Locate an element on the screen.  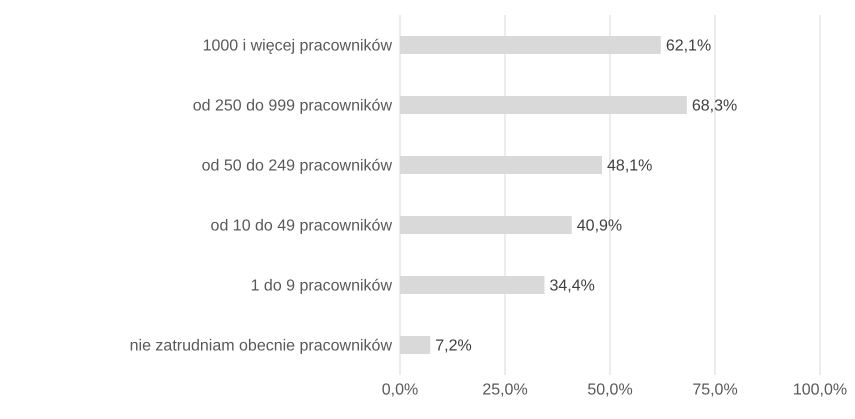
y-tick-label: od 250 do 999 pracowników is located at coordinates (292, 106).